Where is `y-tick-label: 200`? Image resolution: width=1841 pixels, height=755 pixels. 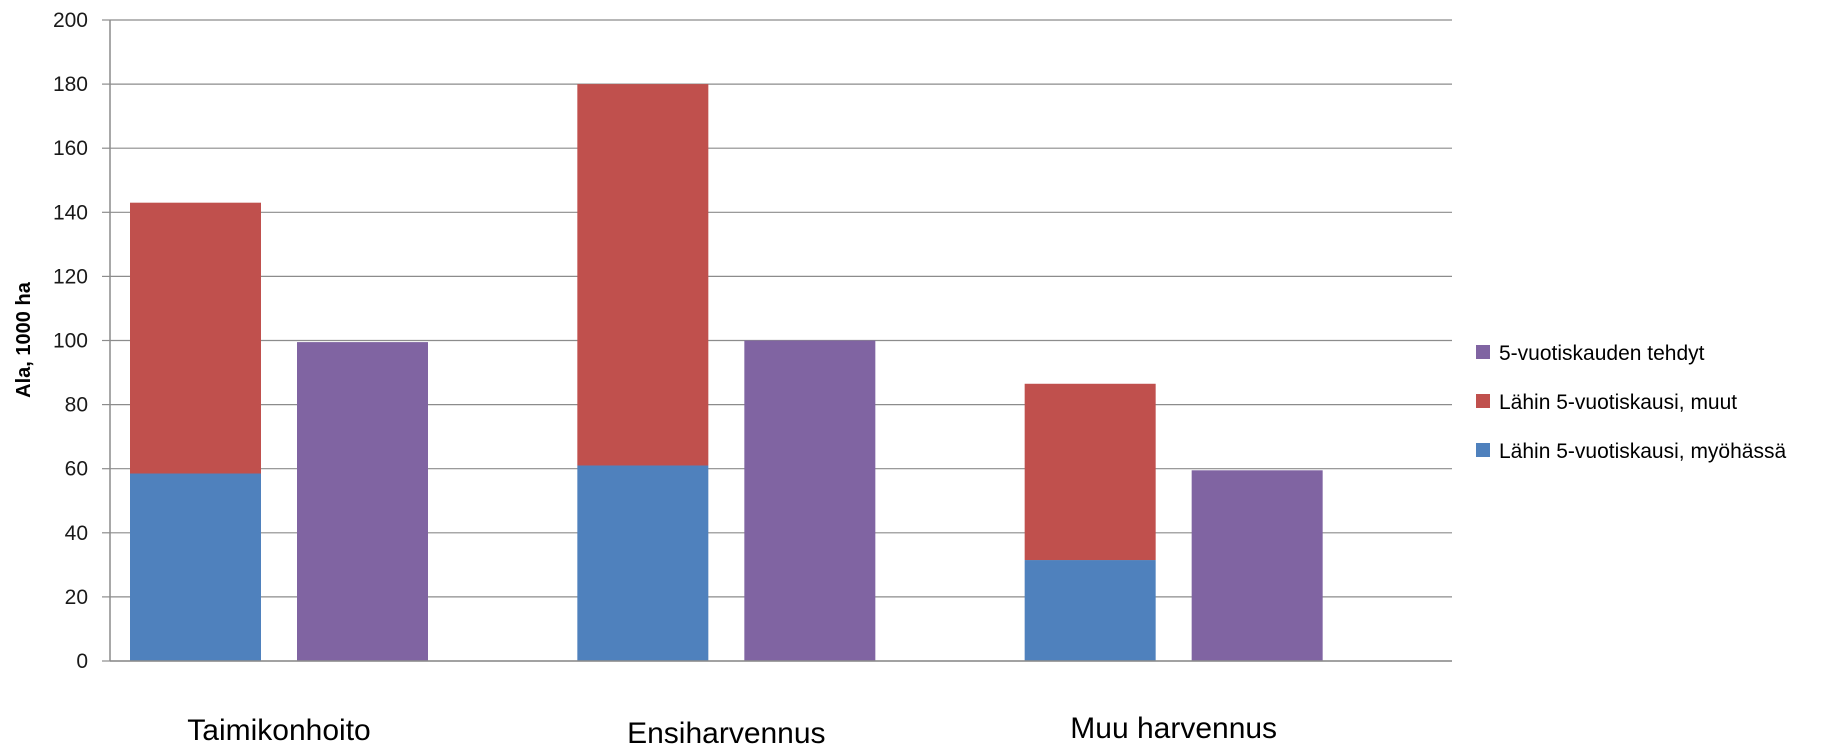
y-tick-label: 200 is located at coordinates (70, 20).